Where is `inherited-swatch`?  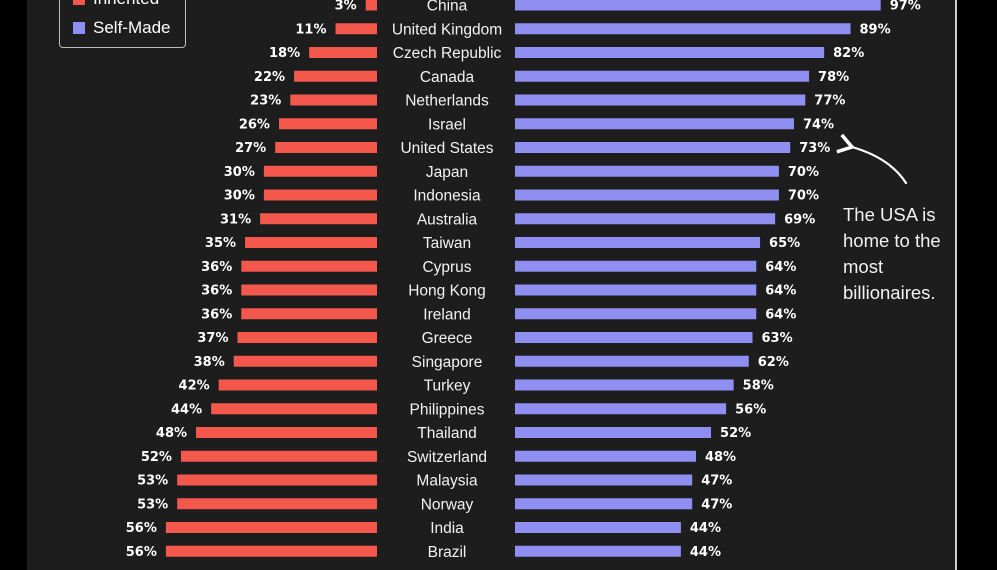
inherited-swatch is located at coordinates (79, 2).